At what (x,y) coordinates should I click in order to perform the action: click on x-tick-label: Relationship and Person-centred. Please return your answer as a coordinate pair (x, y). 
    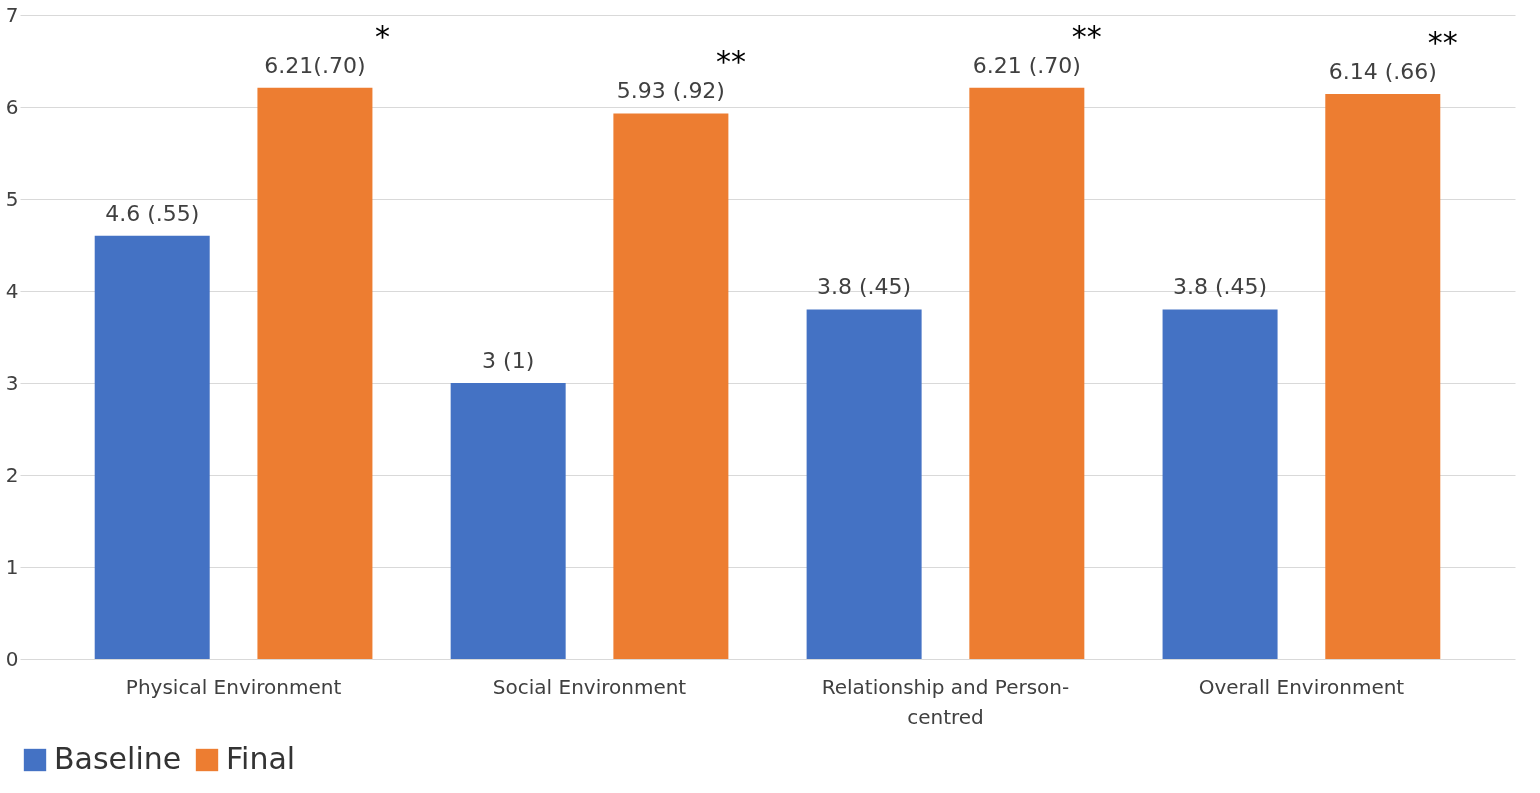
    Looking at the image, I should click on (945, 701).